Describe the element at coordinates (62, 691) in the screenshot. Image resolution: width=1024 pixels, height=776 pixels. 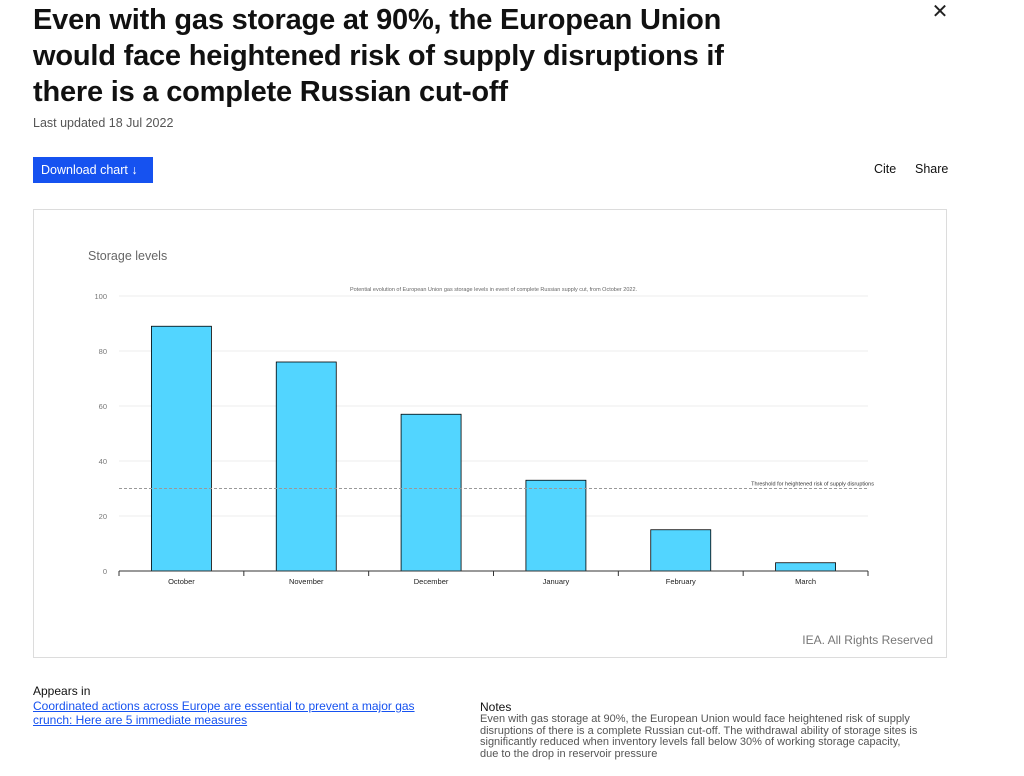
I see `appears-in-label: Appears in` at that location.